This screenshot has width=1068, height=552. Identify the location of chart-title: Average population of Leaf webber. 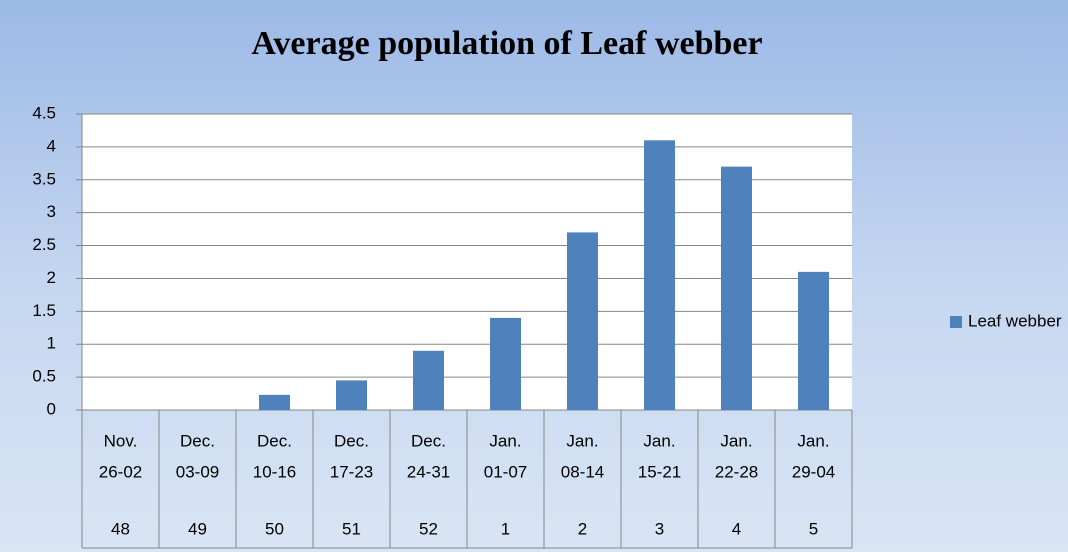
(506, 43).